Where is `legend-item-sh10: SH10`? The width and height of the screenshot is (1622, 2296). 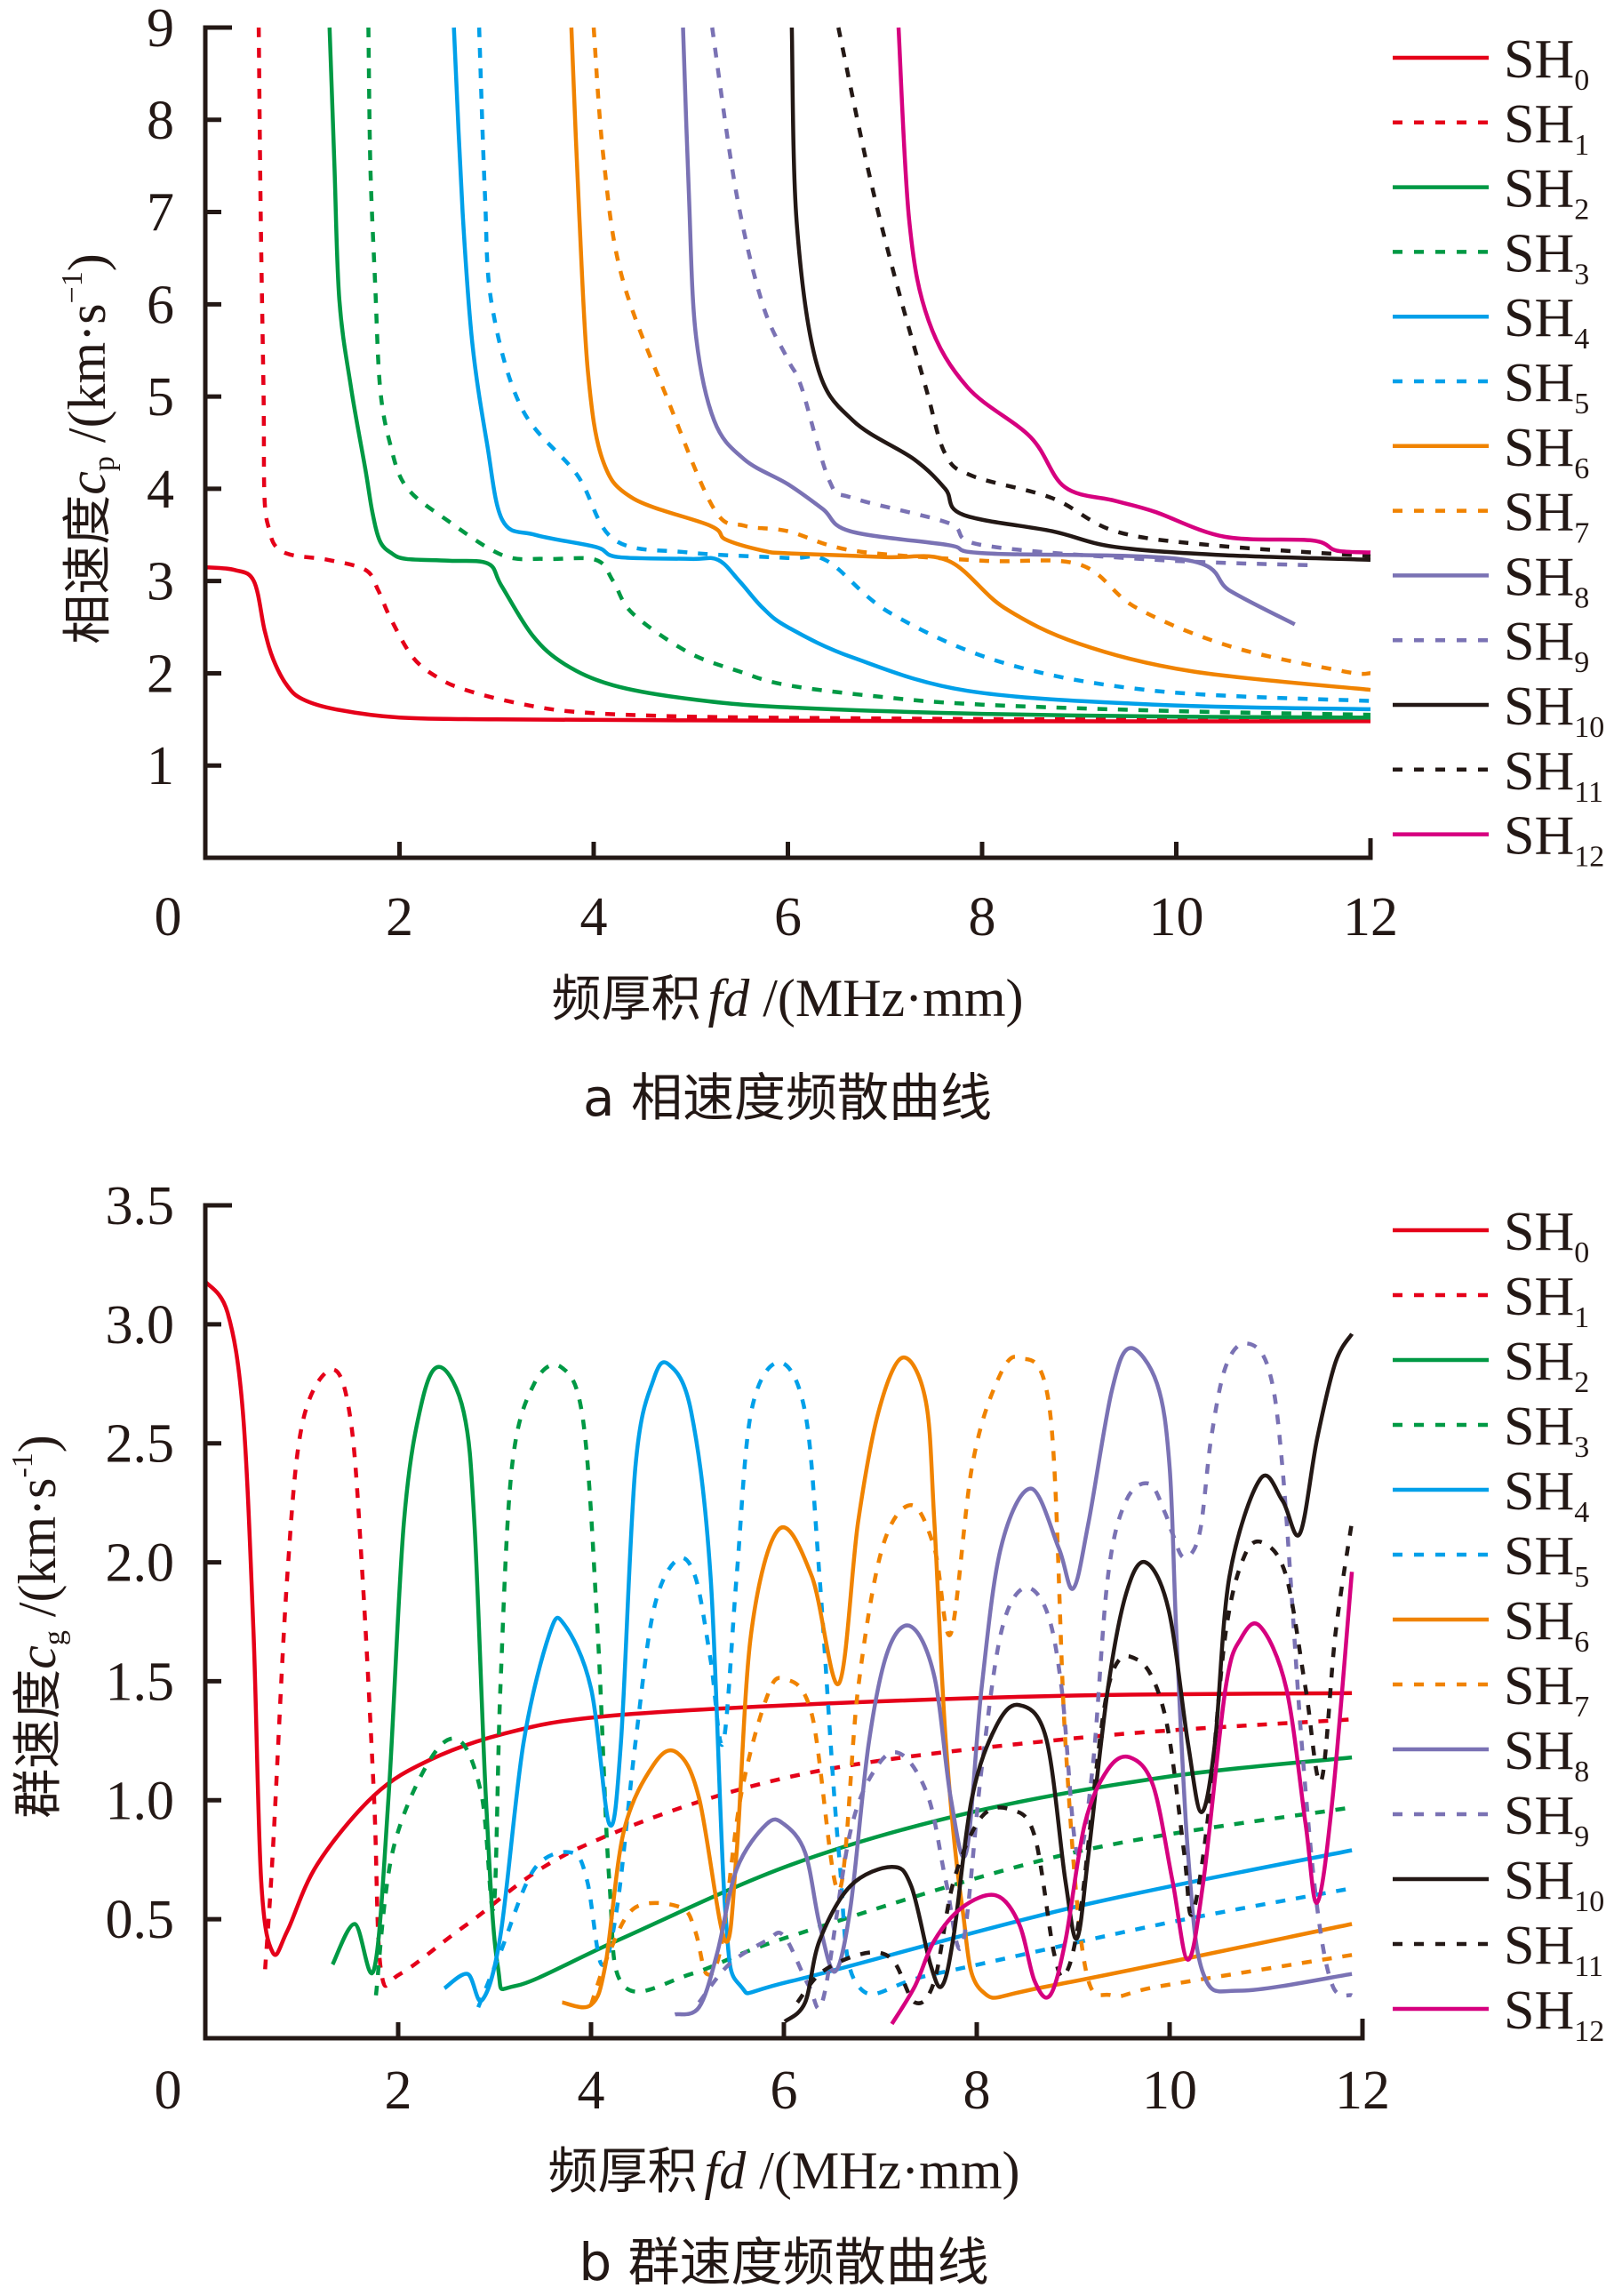
legend-item-sh10: SH10 is located at coordinates (1499, 1884).